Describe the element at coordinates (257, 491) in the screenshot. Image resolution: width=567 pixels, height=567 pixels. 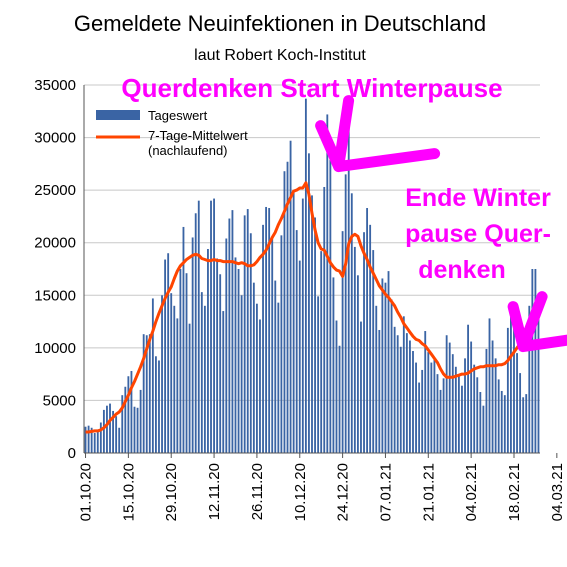
I see `x-tick-label: 26.11.20` at that location.